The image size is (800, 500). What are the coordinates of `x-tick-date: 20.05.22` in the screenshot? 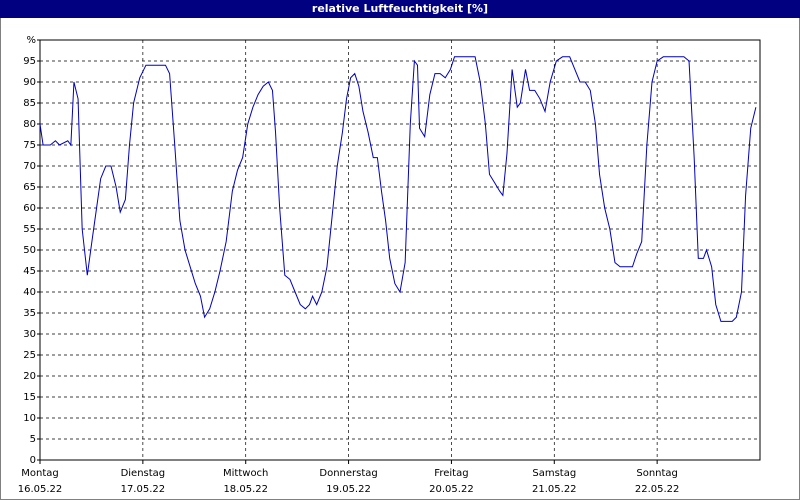 It's located at (451, 489).